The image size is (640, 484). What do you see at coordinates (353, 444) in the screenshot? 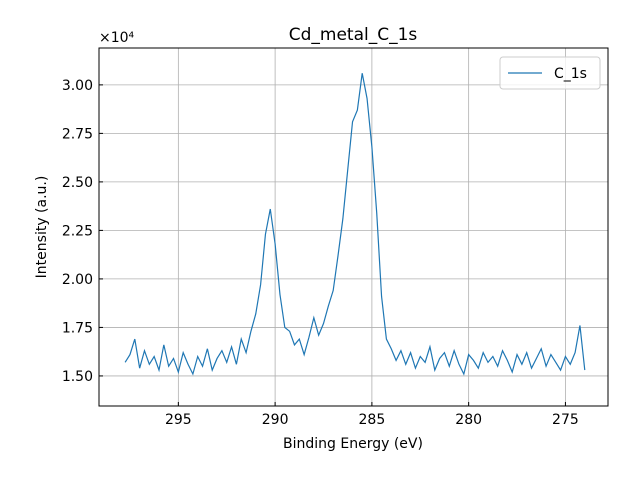
I see `x-axis-label: Binding Energy (eV)` at bounding box center [353, 444].